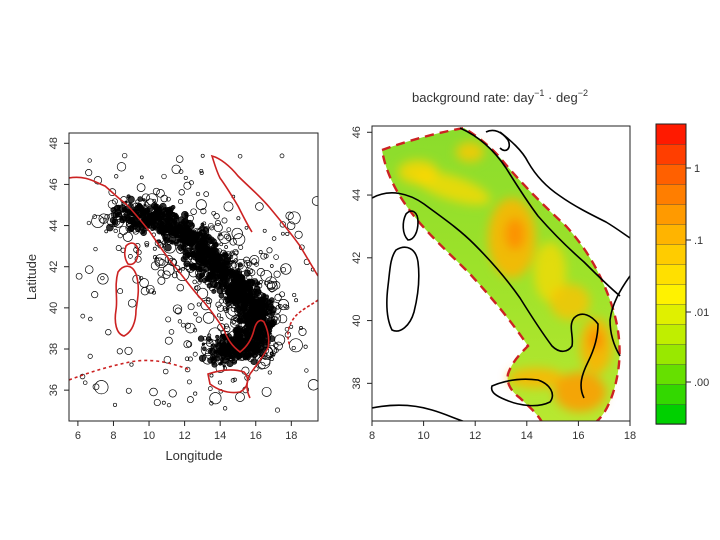  I want to click on hotspot-north-east, so click(470, 152).